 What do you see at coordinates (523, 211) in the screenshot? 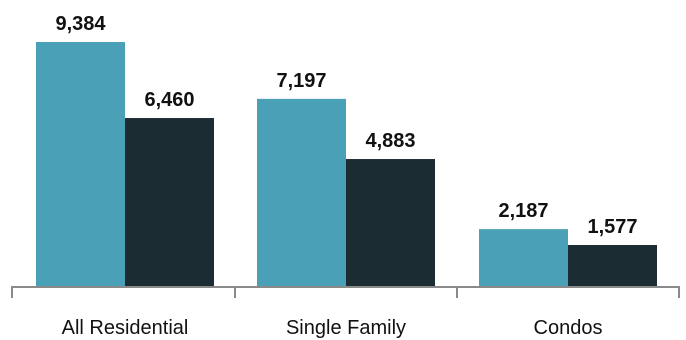
I see `data-label: 2,187` at bounding box center [523, 211].